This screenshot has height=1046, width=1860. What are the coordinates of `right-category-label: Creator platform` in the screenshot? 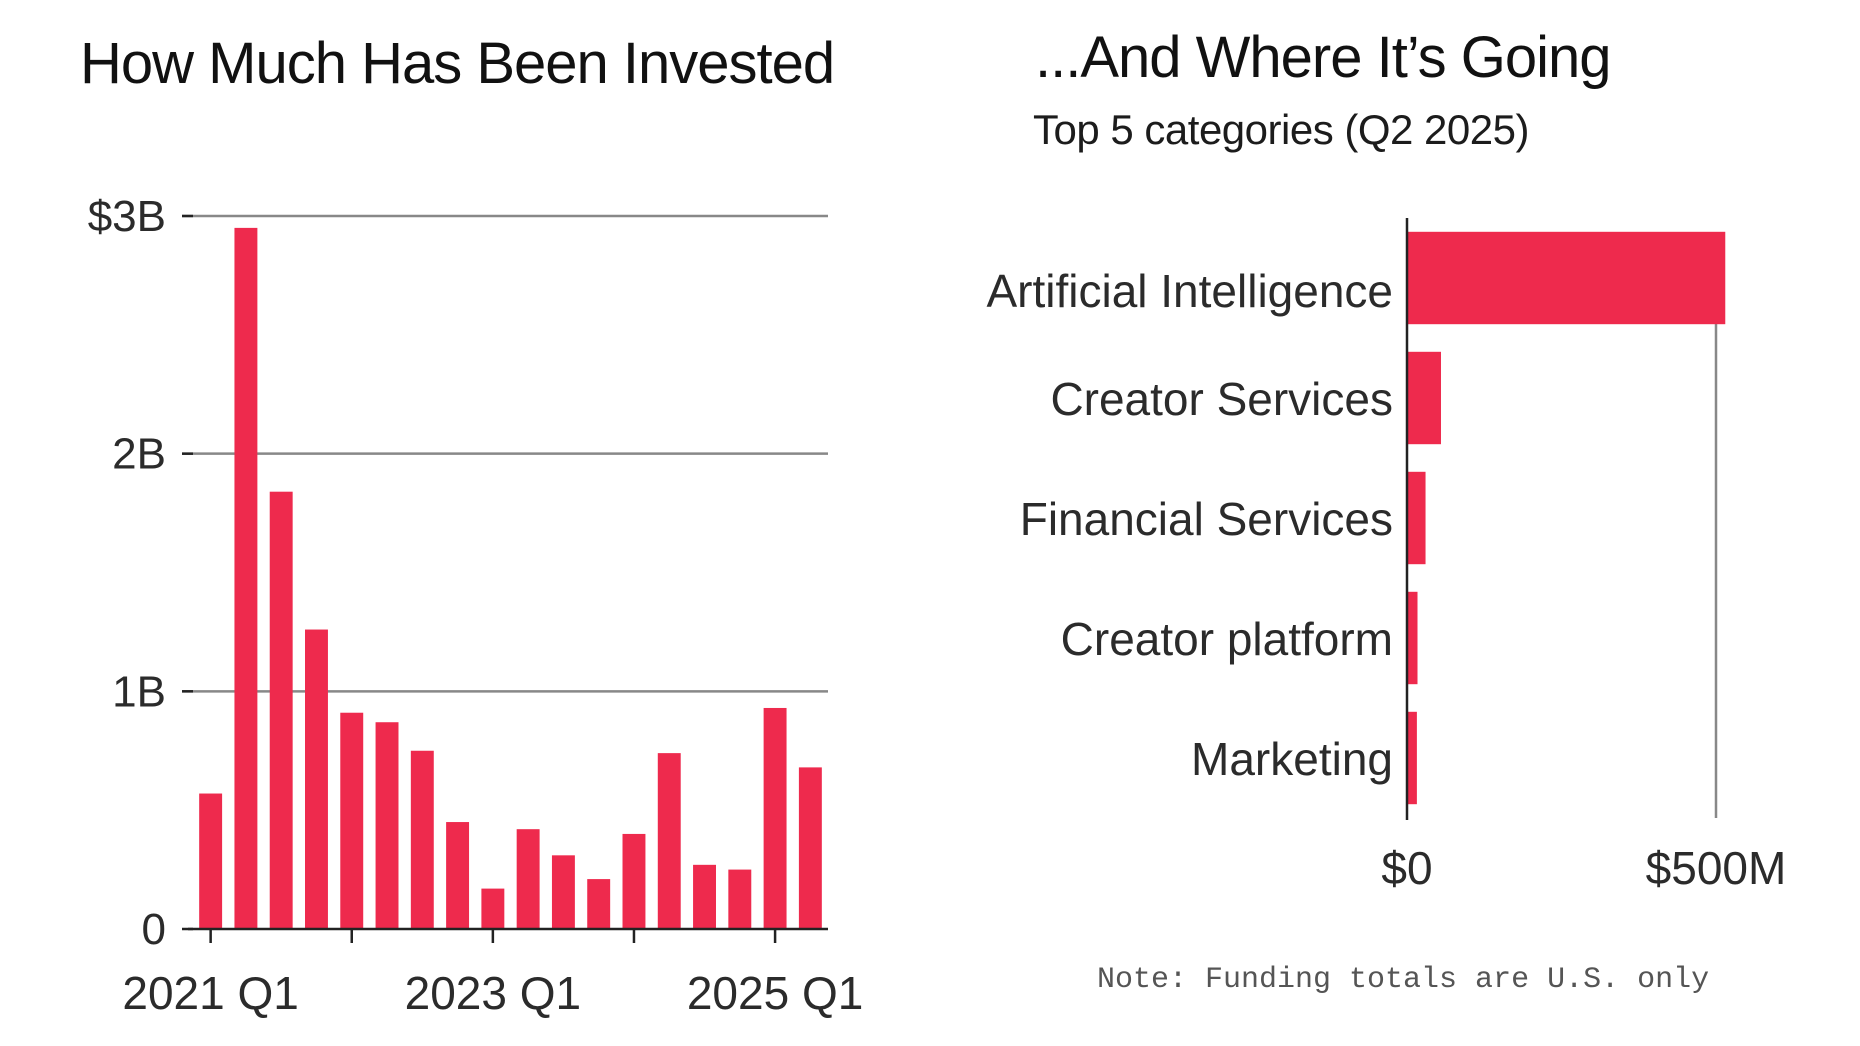 It's located at (1227, 639).